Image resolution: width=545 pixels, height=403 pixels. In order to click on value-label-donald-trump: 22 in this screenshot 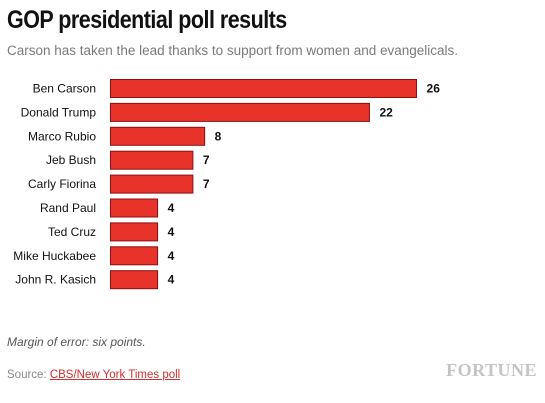, I will do `click(386, 112)`.